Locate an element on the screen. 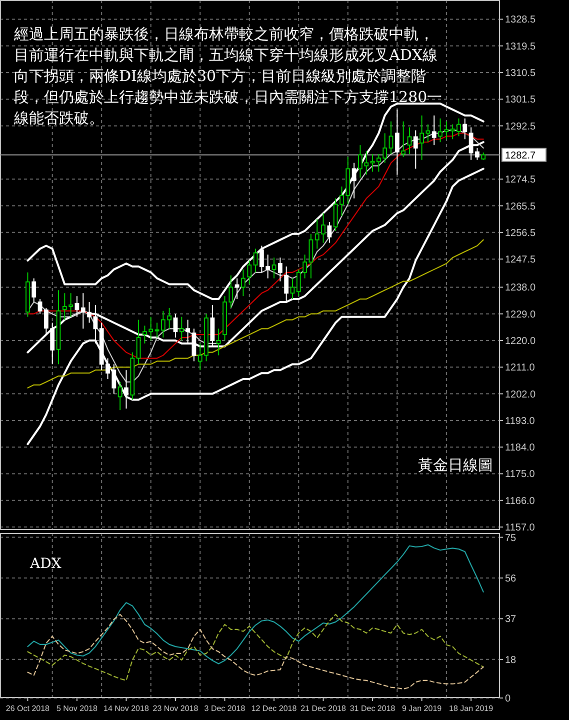 The height and width of the screenshot is (720, 569). x-tick-label: 26 Oct 2018 is located at coordinates (28, 708).